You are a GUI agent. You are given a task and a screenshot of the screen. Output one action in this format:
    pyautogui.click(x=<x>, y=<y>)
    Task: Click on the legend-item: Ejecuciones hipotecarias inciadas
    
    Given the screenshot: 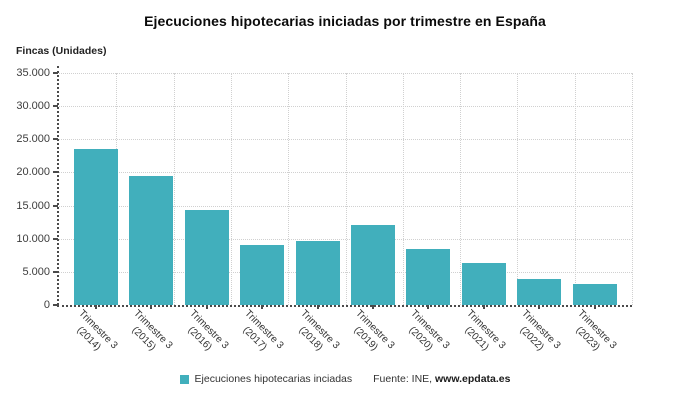 What is the action you would take?
    pyautogui.click(x=266, y=379)
    